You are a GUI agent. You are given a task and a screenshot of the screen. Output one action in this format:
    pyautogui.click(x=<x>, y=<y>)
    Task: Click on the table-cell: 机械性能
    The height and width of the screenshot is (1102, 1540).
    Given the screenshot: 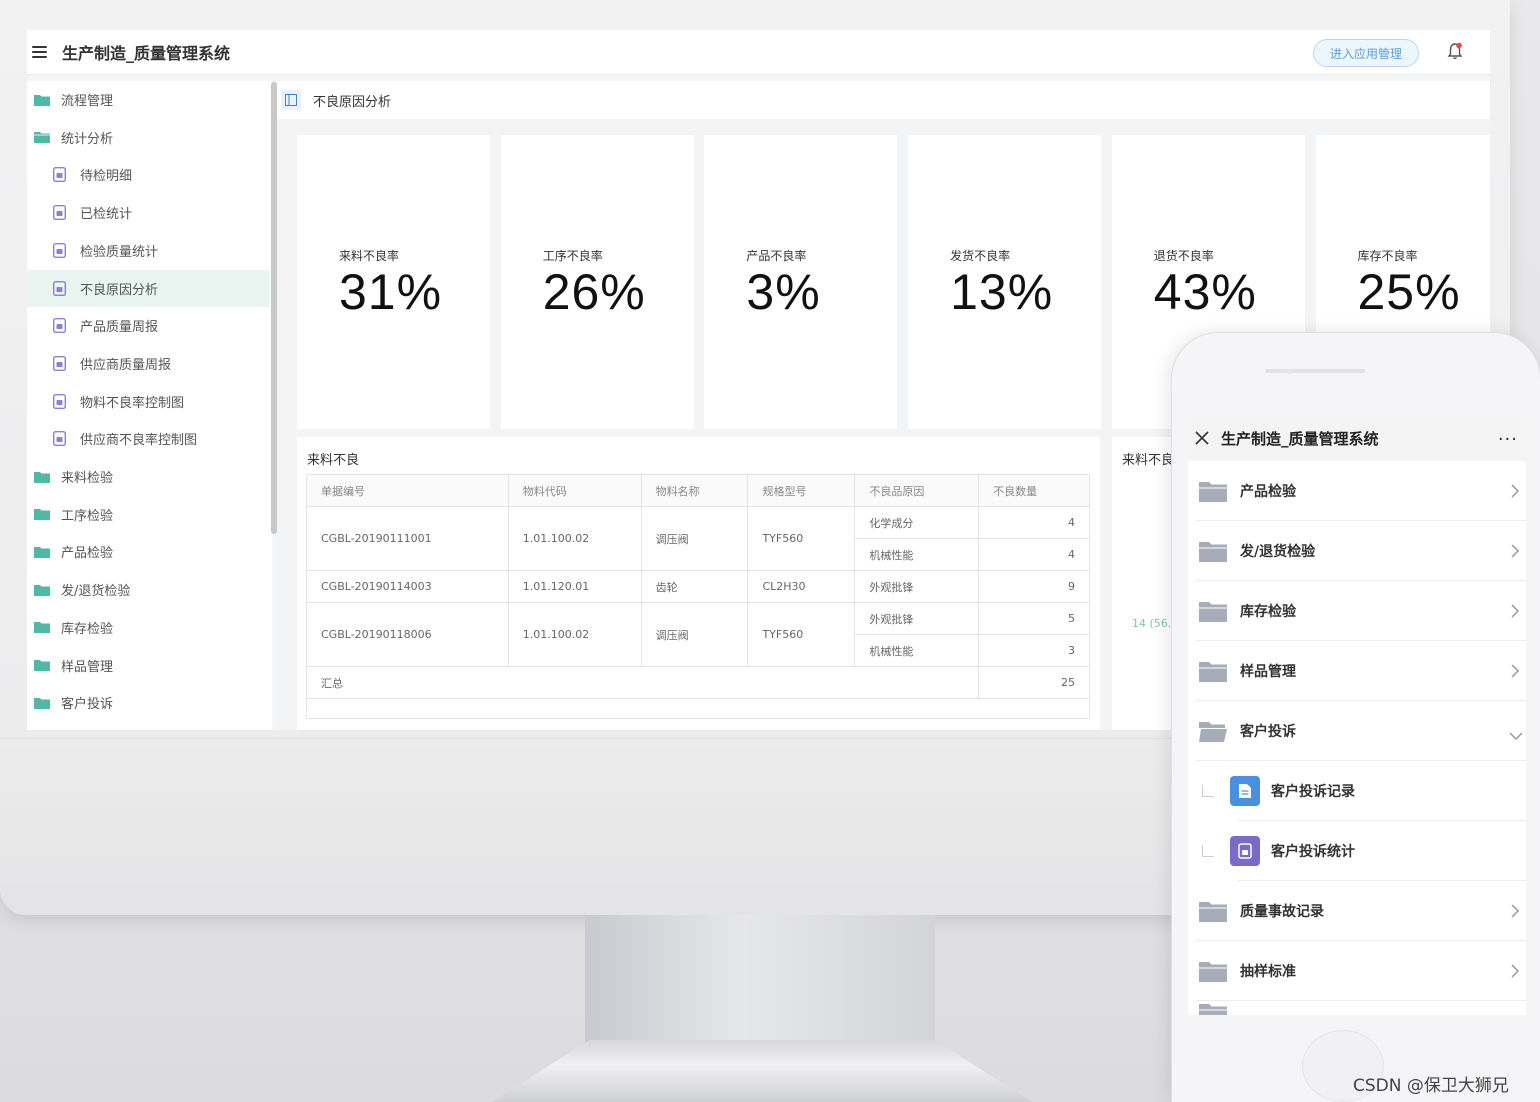 What is the action you would take?
    pyautogui.click(x=917, y=650)
    